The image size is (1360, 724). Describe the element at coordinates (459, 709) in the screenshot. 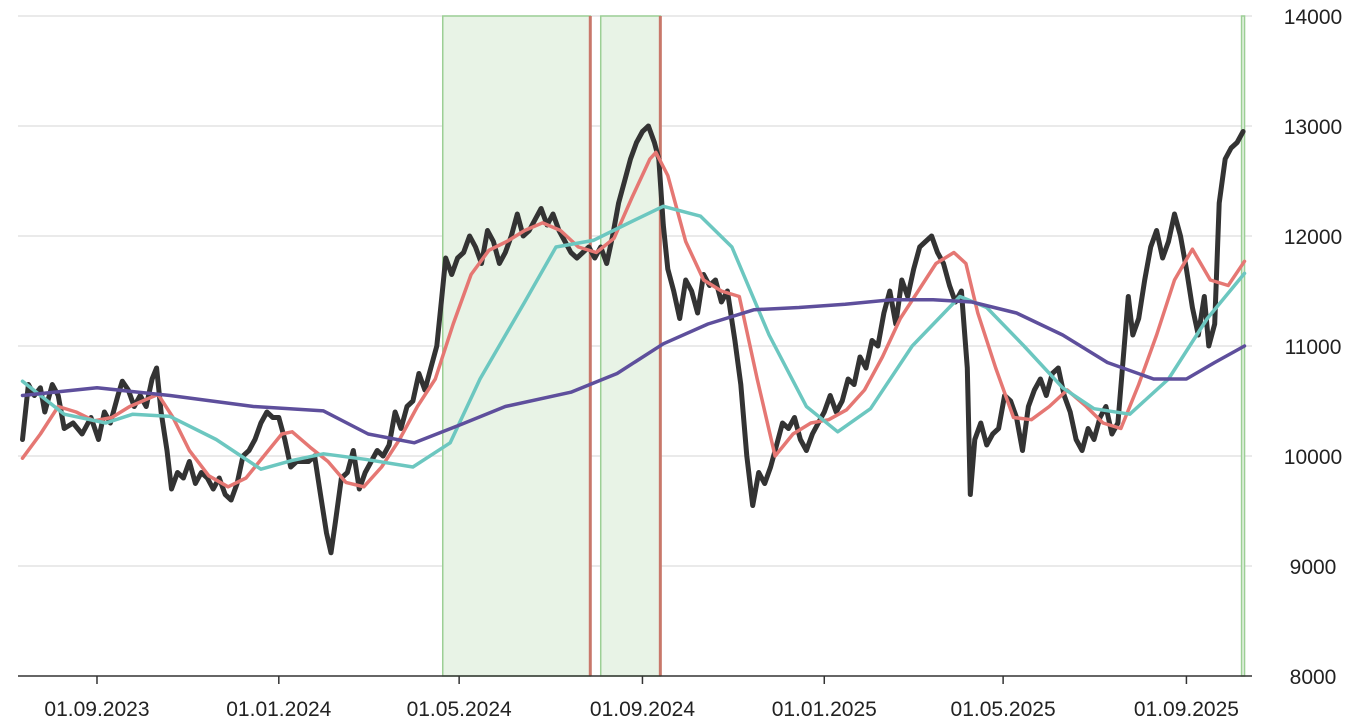

I see `x-tick-label: 01.05.2024` at that location.